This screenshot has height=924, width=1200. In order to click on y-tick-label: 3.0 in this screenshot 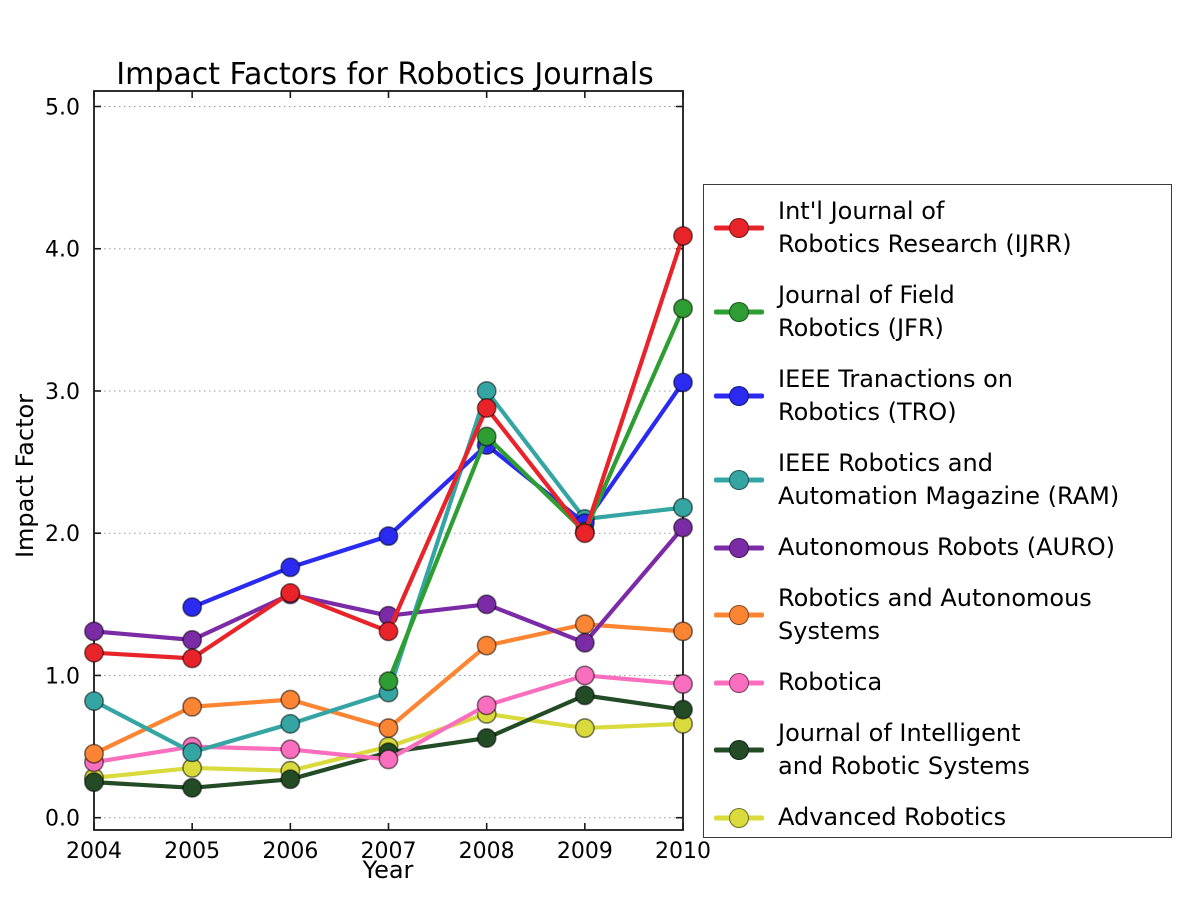, I will do `click(62, 392)`.